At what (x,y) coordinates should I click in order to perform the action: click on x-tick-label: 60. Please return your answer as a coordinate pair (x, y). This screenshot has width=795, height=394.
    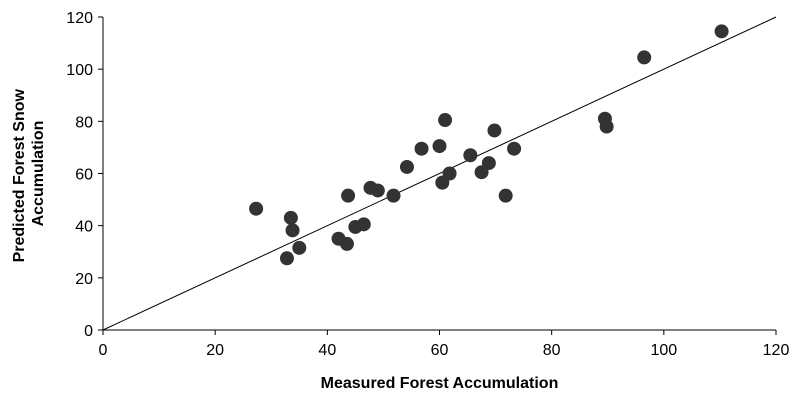
    Looking at the image, I should click on (440, 350).